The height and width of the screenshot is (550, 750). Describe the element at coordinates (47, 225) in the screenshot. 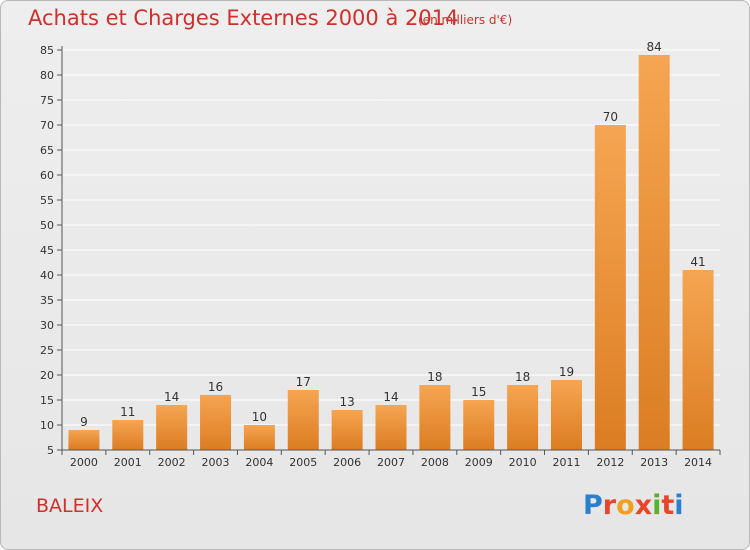

I see `y-tick-label: 50` at that location.